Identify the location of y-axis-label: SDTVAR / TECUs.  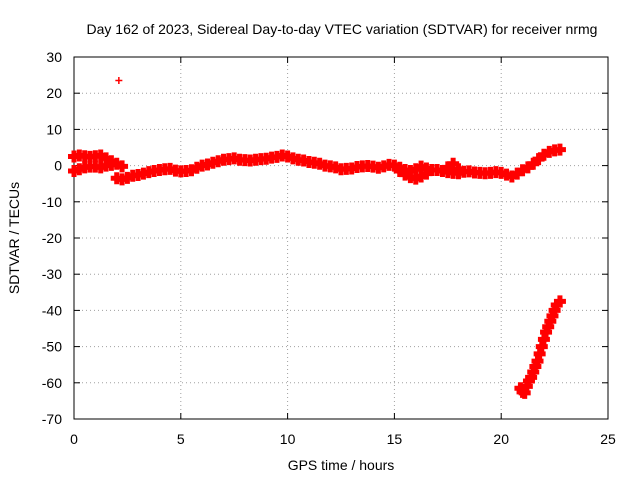
(14, 238).